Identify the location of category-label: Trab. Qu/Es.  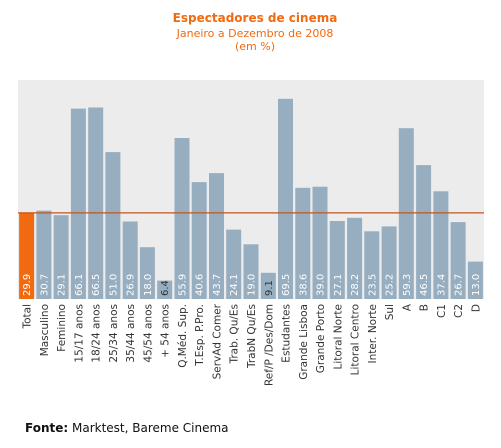
(235, 334).